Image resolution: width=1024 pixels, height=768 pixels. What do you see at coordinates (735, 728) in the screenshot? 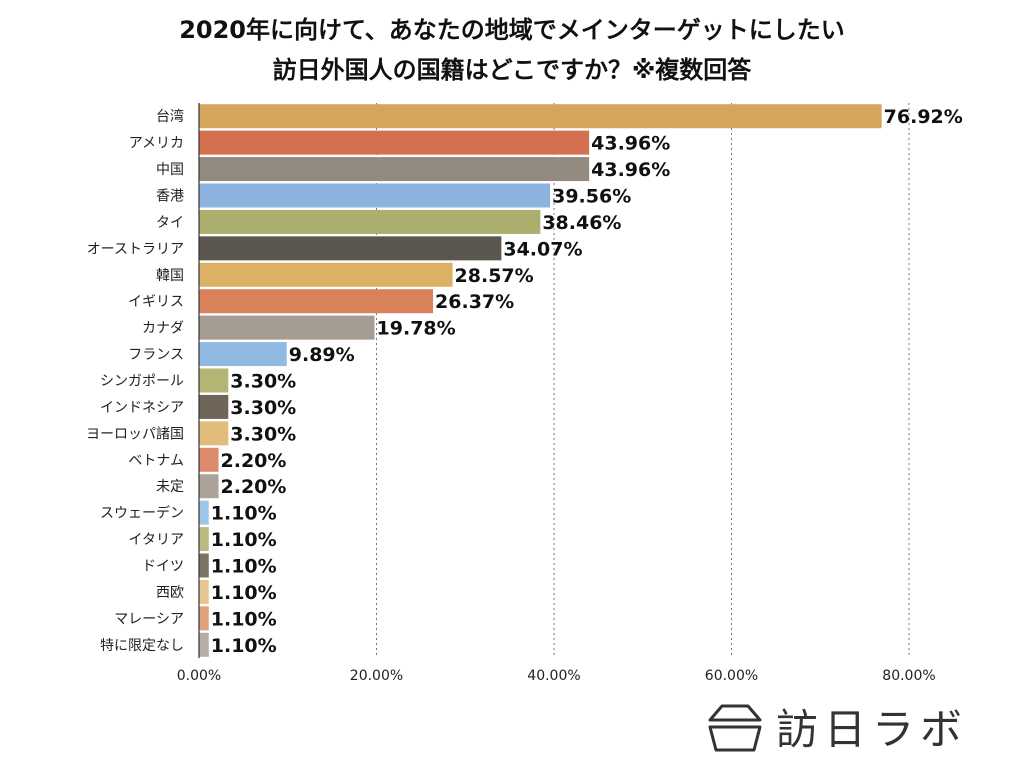
I see `box-logo-icon` at bounding box center [735, 728].